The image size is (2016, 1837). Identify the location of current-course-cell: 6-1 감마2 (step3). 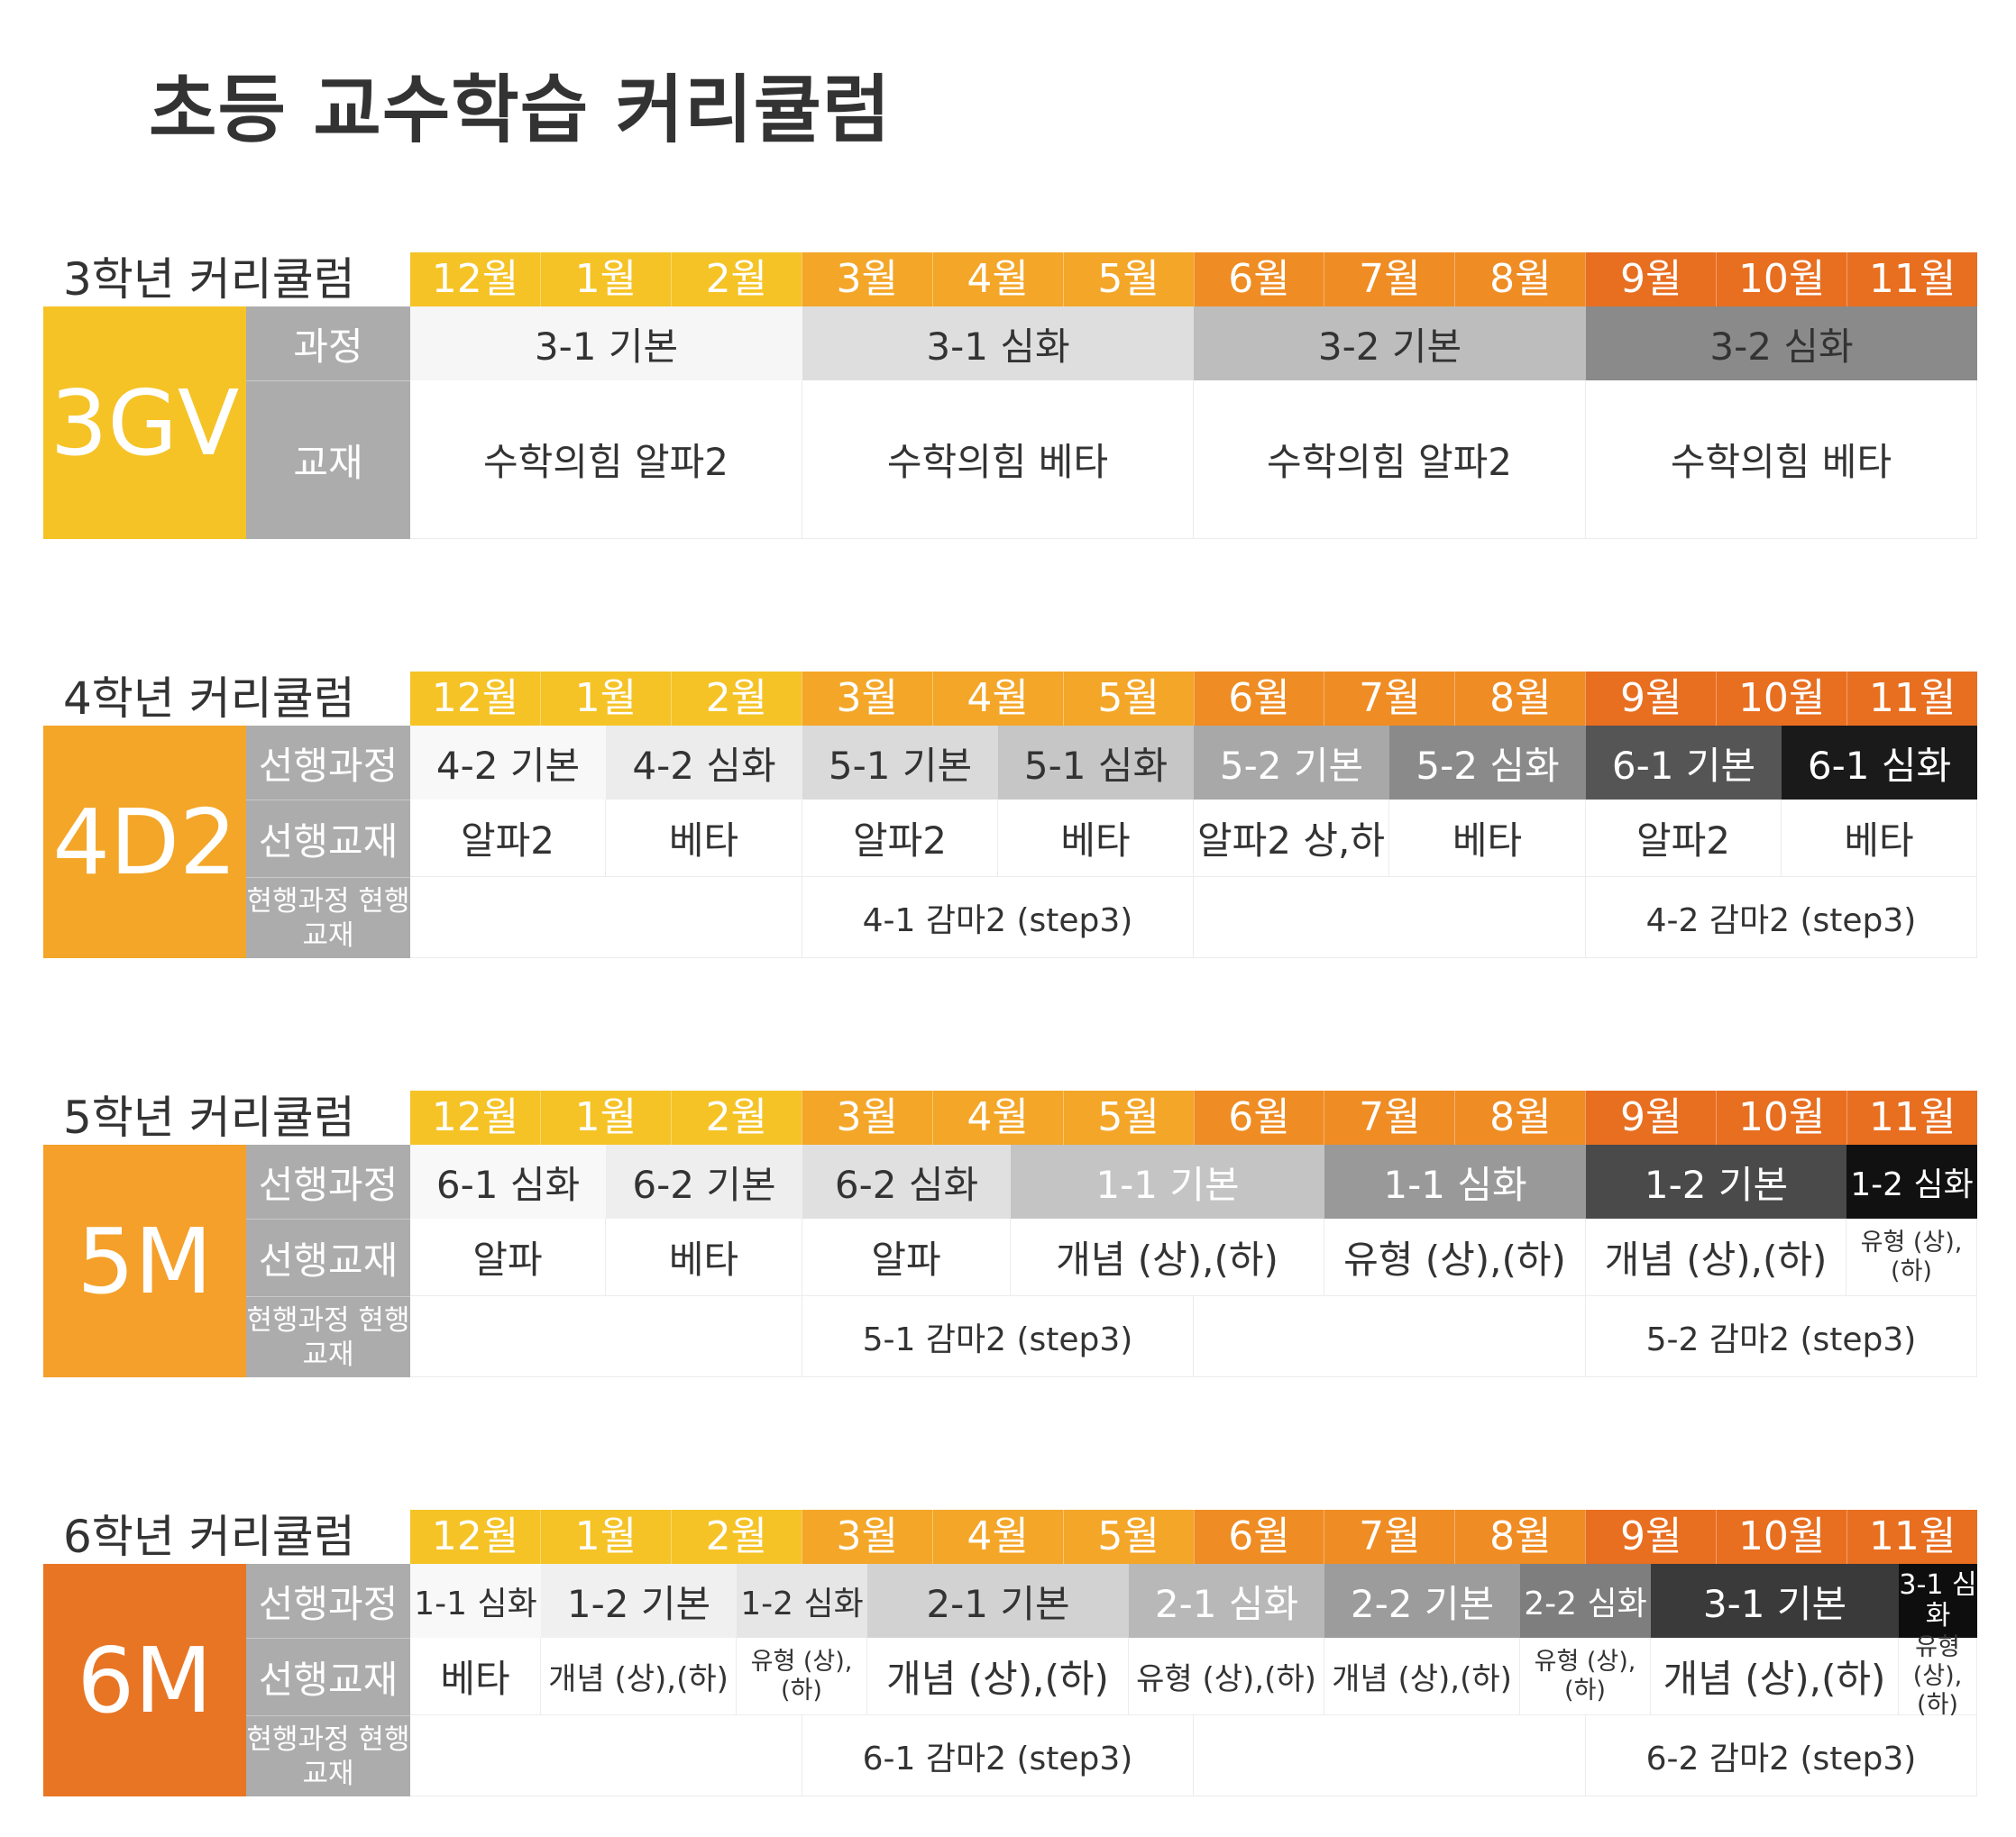
(998, 1755).